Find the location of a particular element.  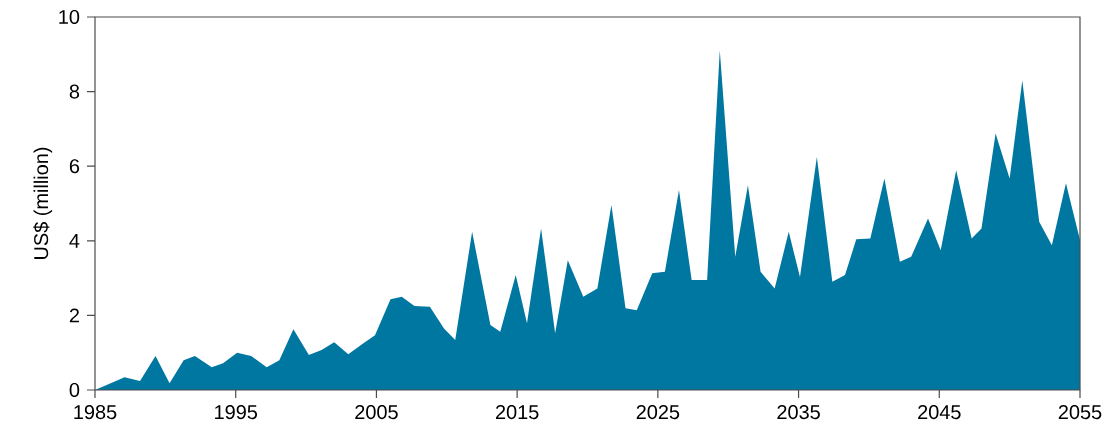

y-tick-label: 4 is located at coordinates (74, 240).